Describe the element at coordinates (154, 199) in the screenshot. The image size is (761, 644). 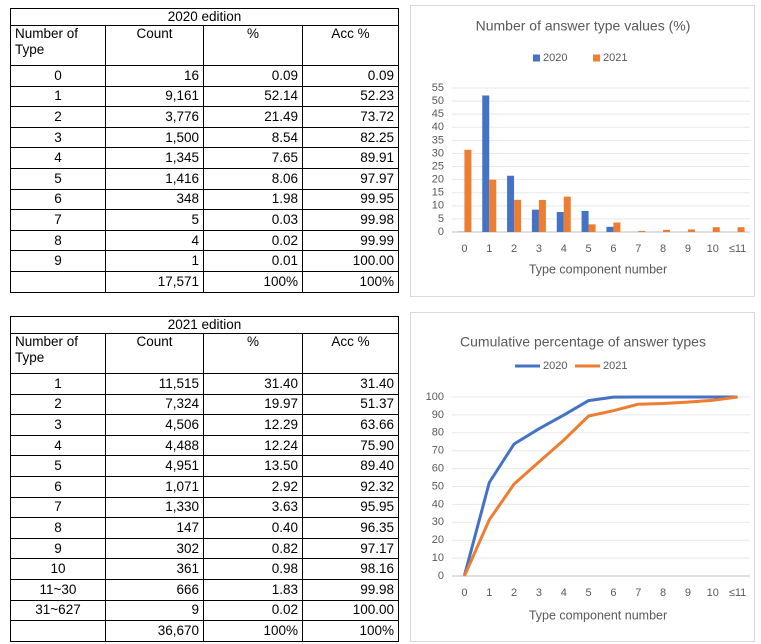
I see `cell: 348` at that location.